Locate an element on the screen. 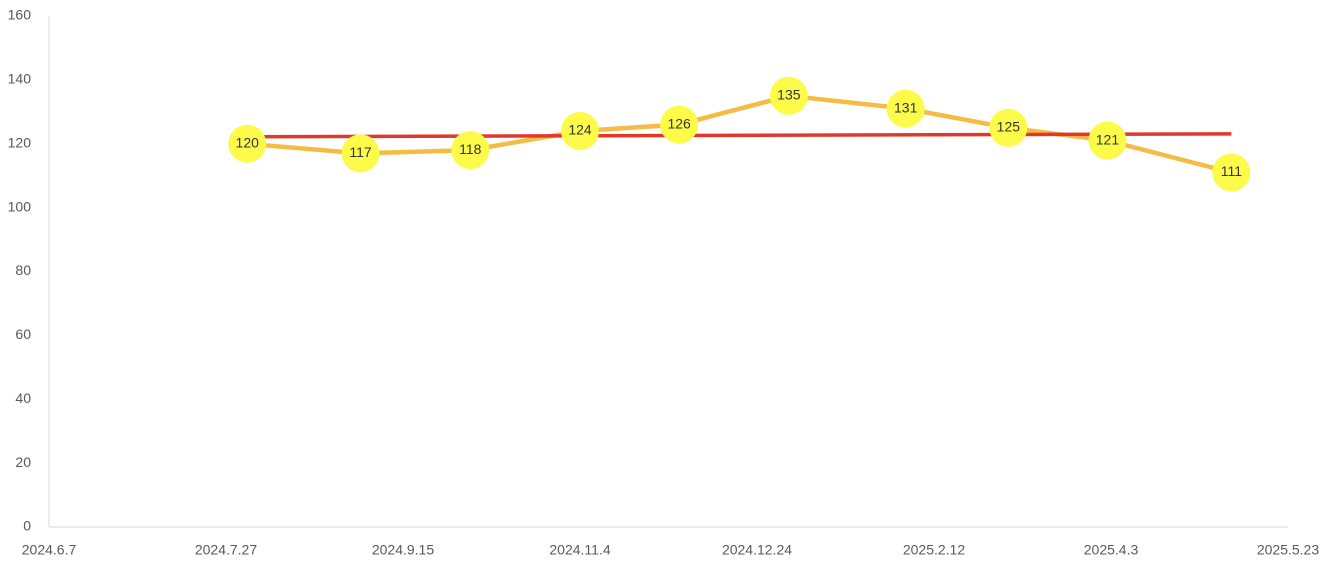 This screenshot has width=1338, height=568. y-tick-label: 20 is located at coordinates (23, 462).